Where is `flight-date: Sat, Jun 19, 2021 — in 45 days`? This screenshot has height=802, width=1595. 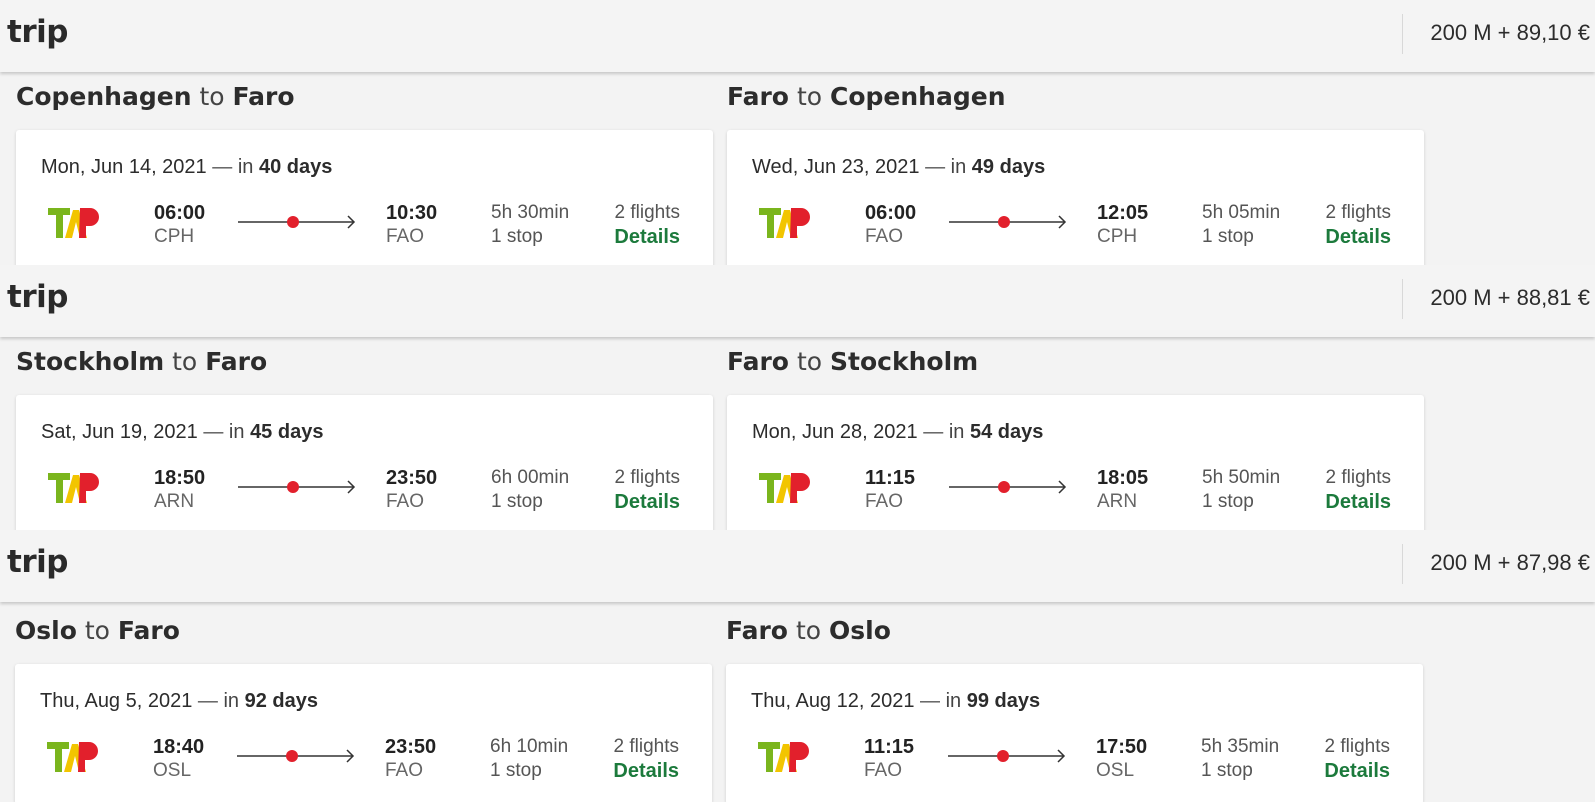
flight-date: Sat, Jun 19, 2021 — in 45 days is located at coordinates (182, 432).